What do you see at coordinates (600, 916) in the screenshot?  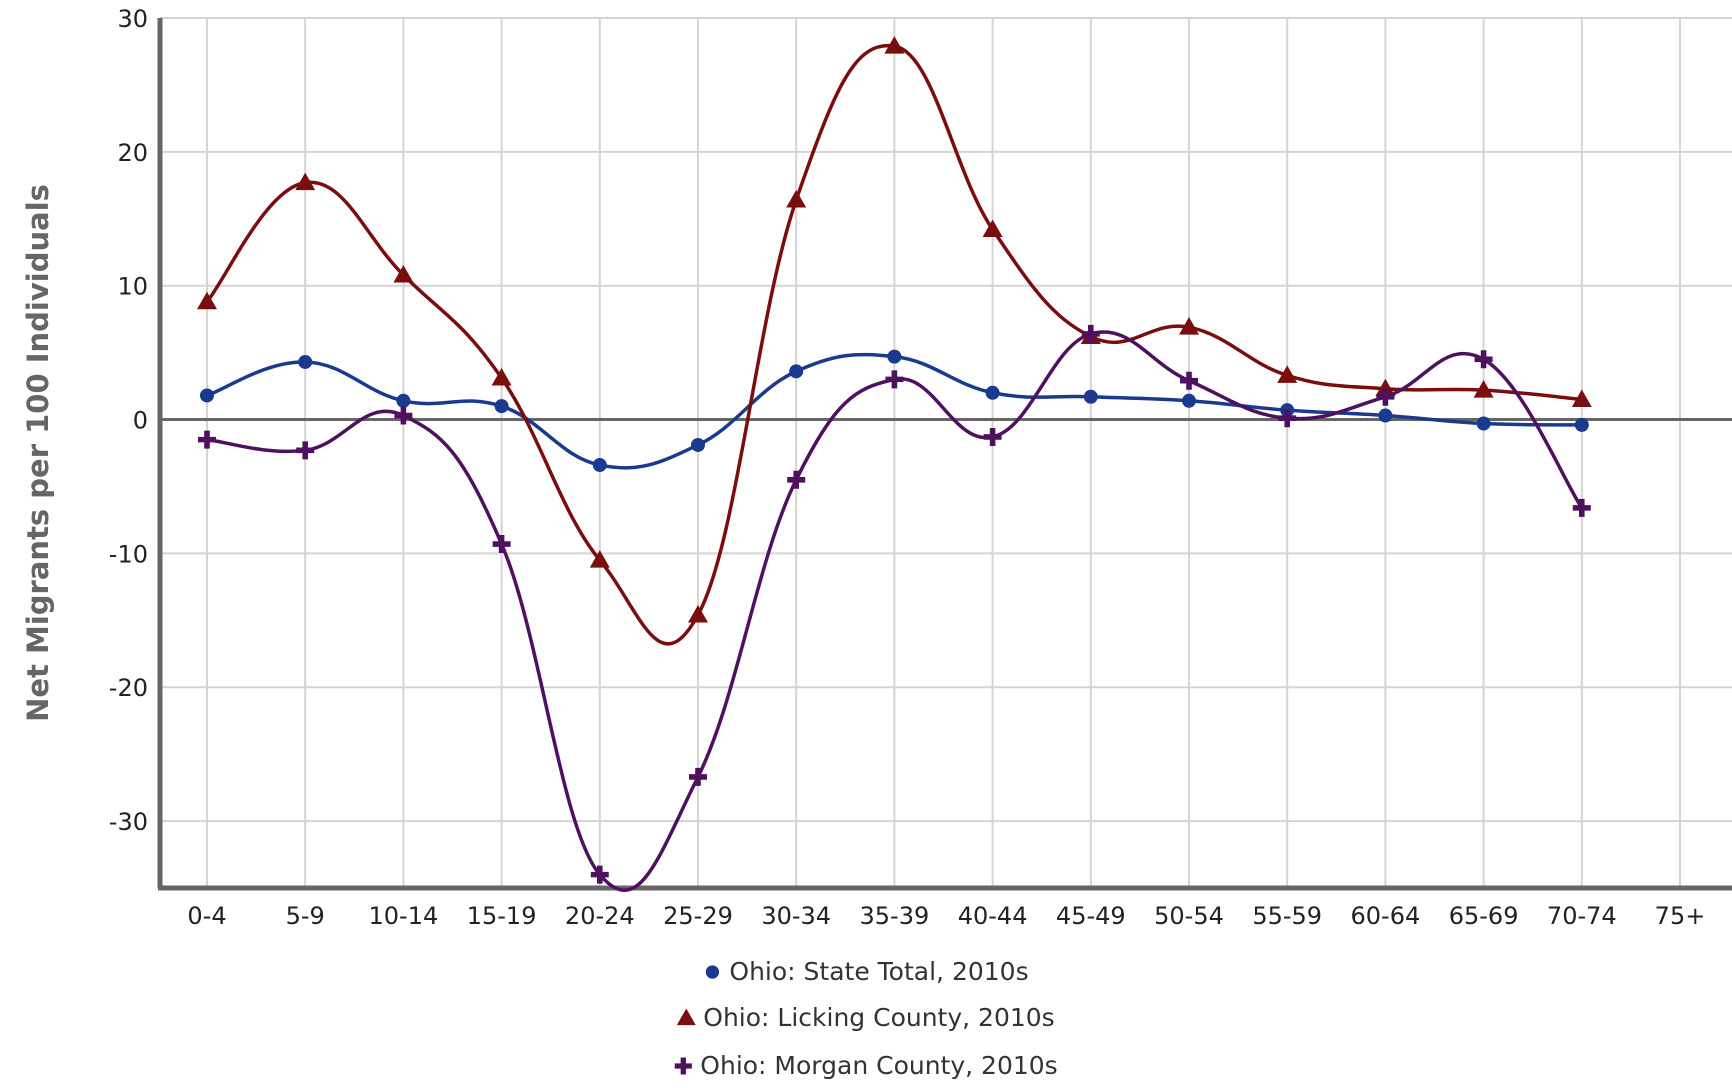 I see `x-tick-label: 20-24` at bounding box center [600, 916].